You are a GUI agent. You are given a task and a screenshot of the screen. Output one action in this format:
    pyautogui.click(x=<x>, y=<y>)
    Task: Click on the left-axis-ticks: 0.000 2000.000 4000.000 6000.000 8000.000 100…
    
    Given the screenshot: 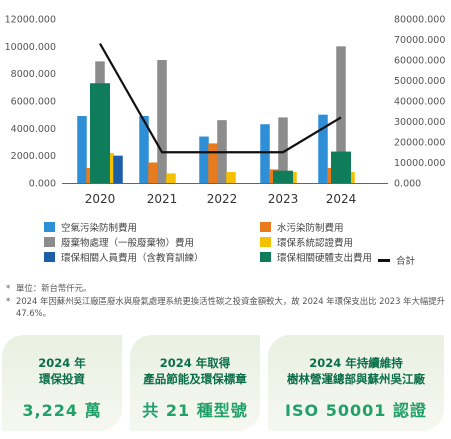 What is the action you would take?
    pyautogui.click(x=30, y=102)
    